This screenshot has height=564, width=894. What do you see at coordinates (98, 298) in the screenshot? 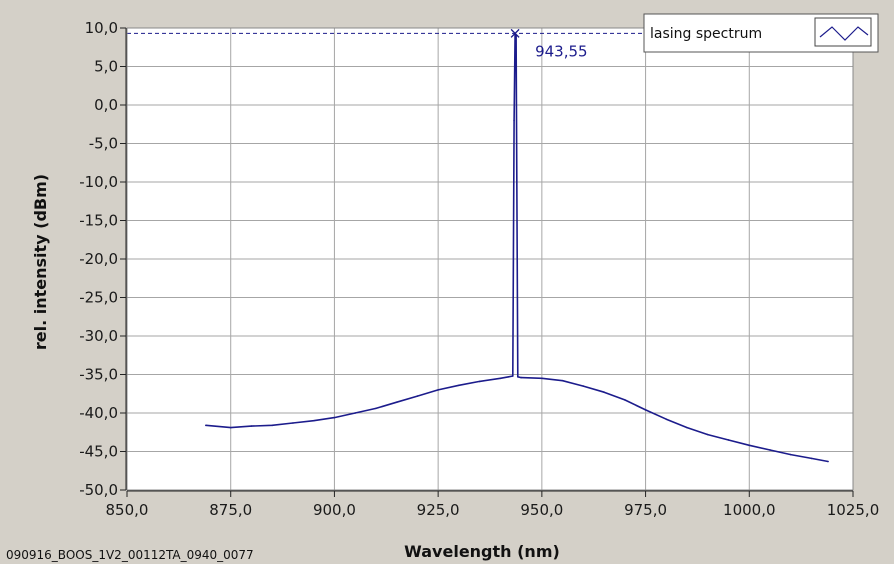
I see `y-tick-label: -25,0` at bounding box center [98, 298].